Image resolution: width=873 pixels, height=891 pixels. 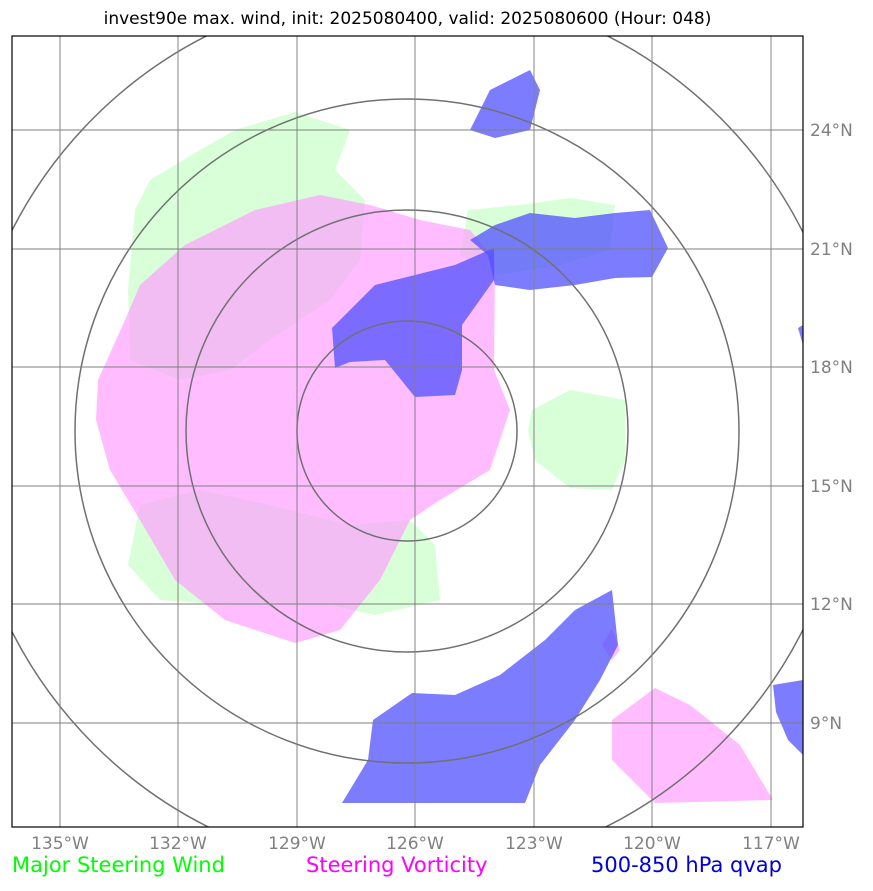 I want to click on lon-label-135: 135°W, so click(x=60, y=844).